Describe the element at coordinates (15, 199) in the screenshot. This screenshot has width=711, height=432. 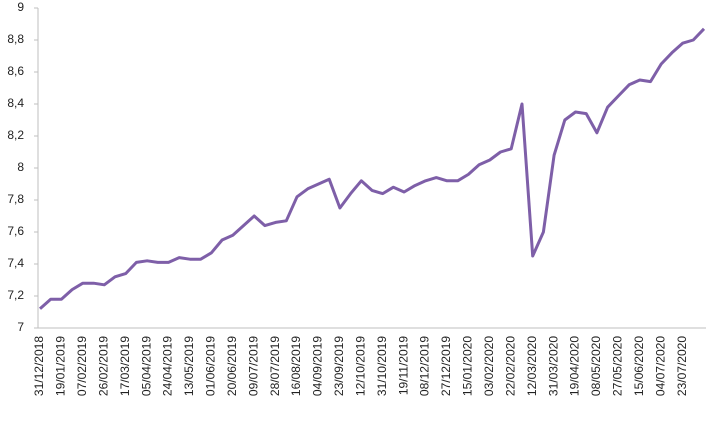
I see `y-tick-label: 7,8` at that location.